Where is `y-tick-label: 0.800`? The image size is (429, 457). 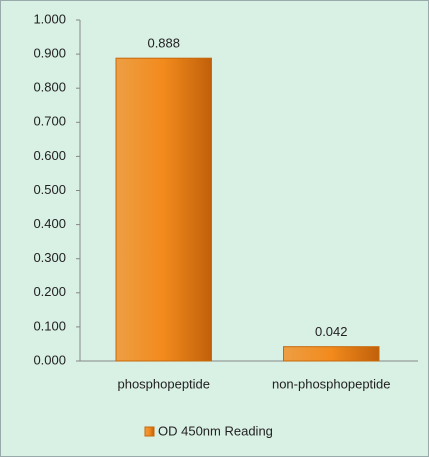 y-tick-label: 0.800 is located at coordinates (49, 87).